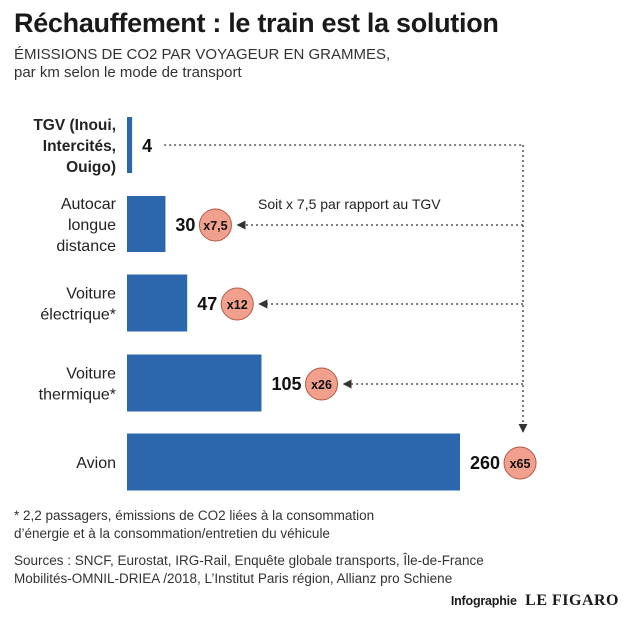 This screenshot has width=631, height=622. I want to click on value-label-cat-3: 47, so click(207, 304).